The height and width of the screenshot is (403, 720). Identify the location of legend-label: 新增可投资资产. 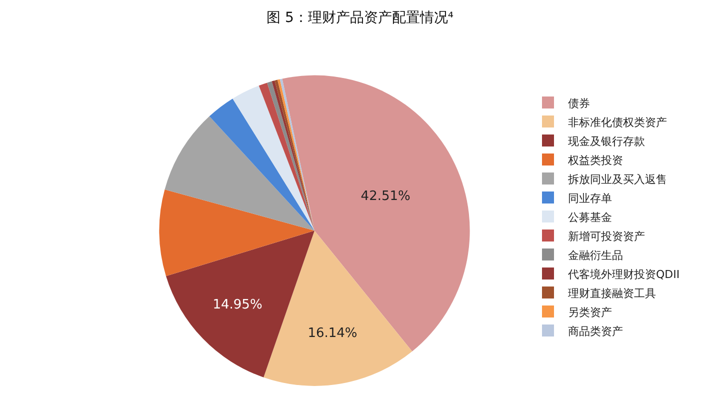
(606, 236).